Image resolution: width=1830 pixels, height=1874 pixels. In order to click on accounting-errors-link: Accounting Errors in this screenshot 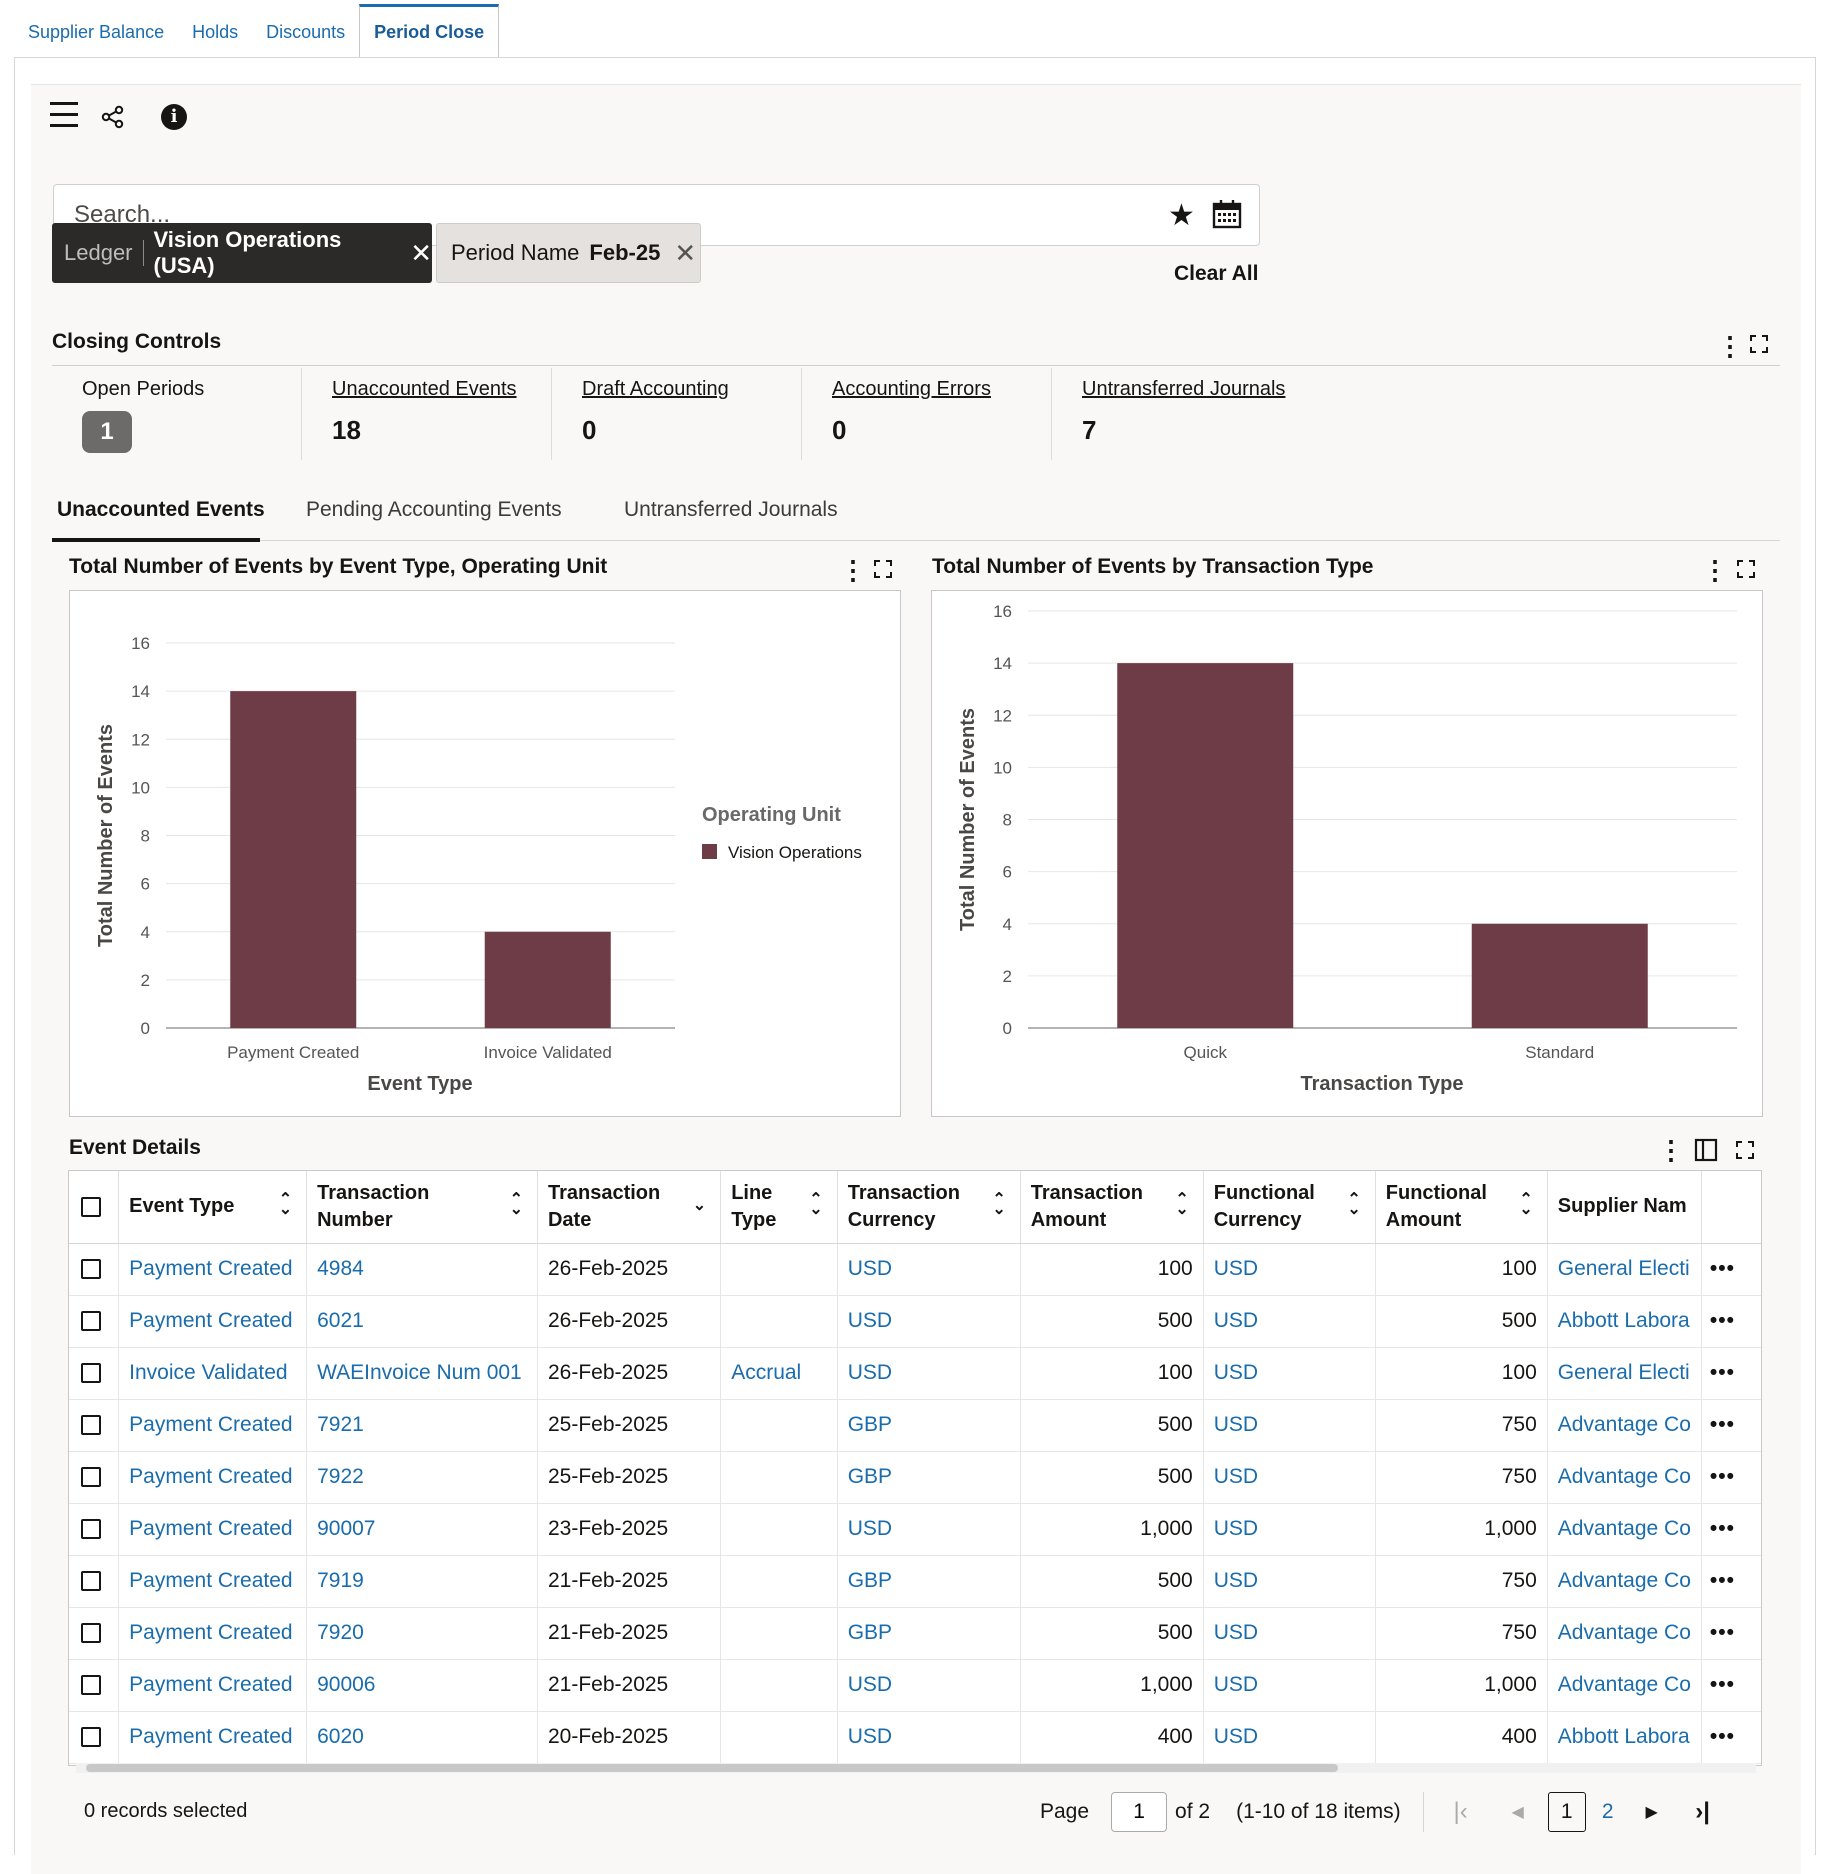, I will do `click(911, 389)`.